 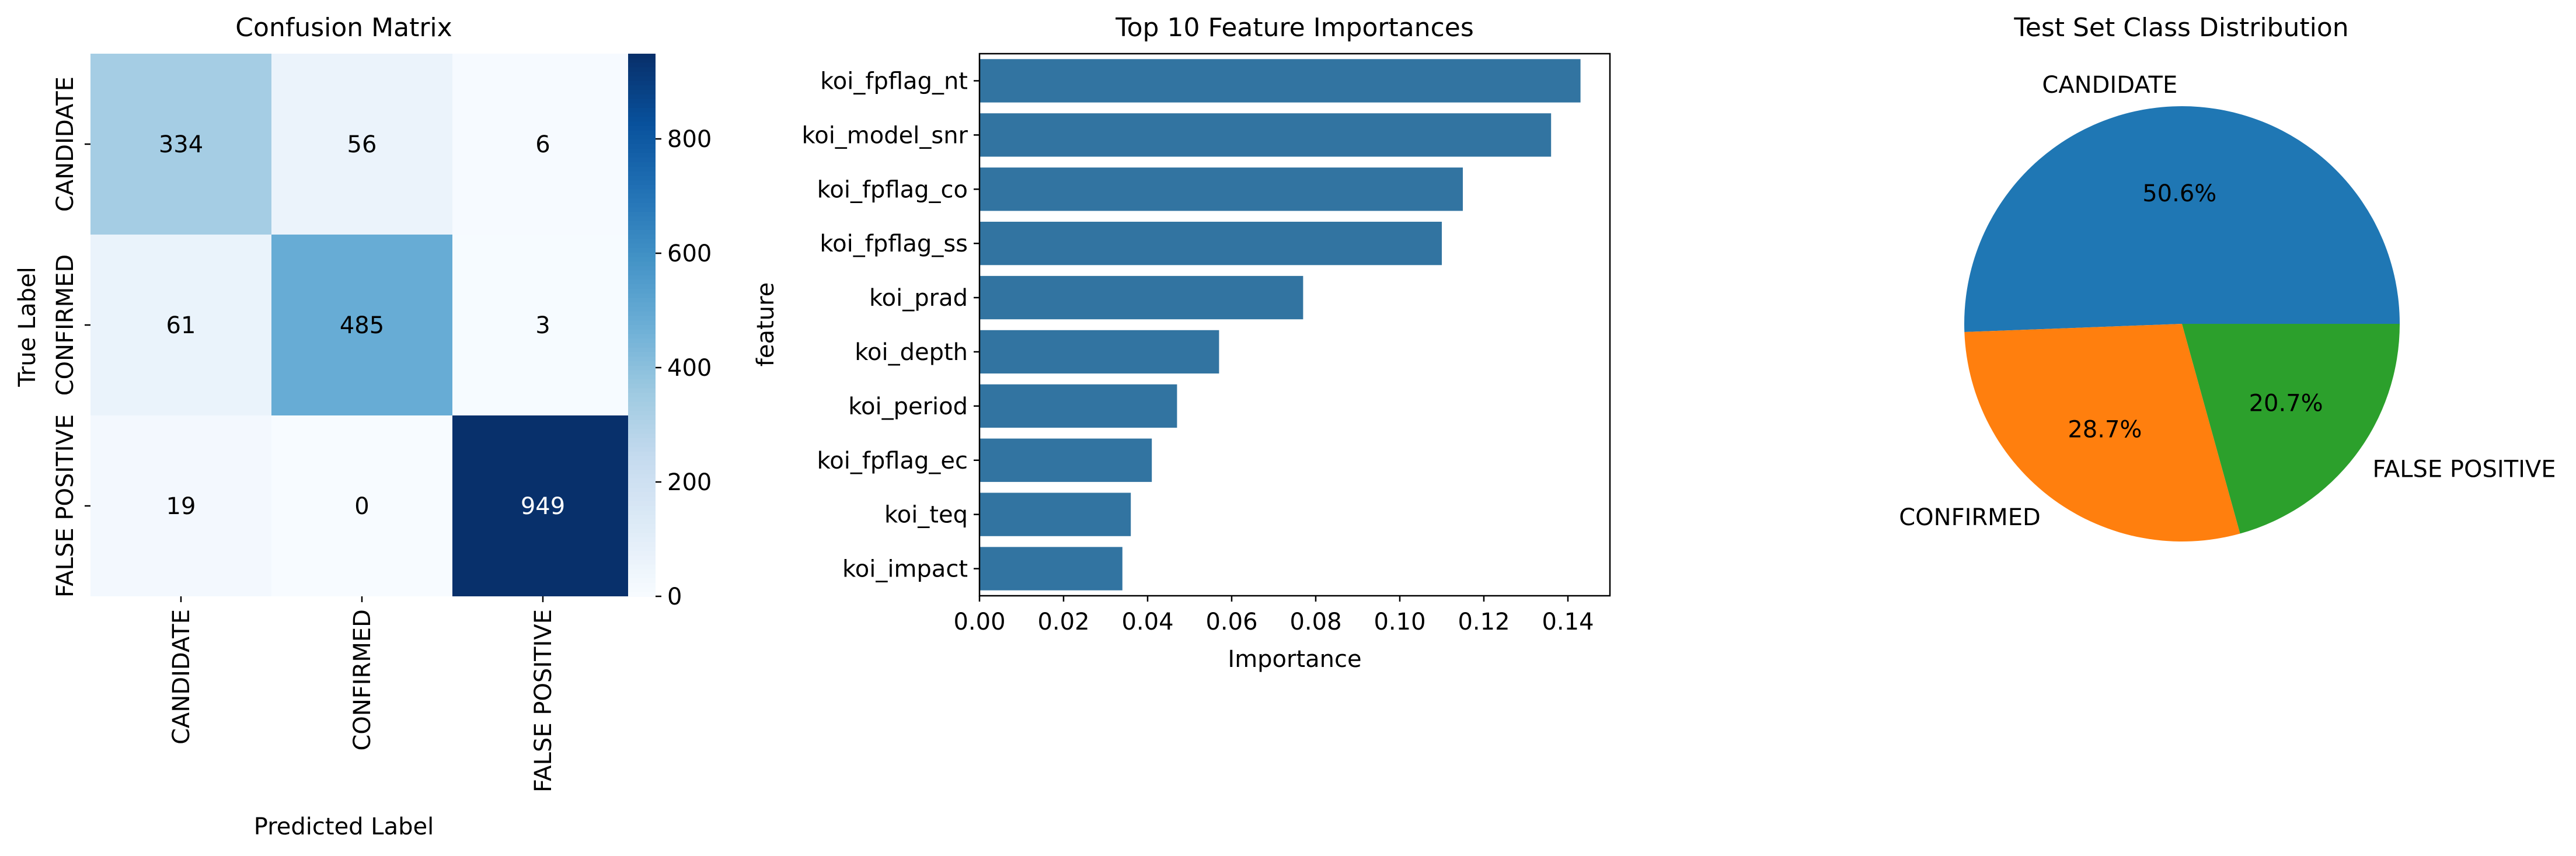 I want to click on pie-slice-false-positive, so click(x=2291, y=429).